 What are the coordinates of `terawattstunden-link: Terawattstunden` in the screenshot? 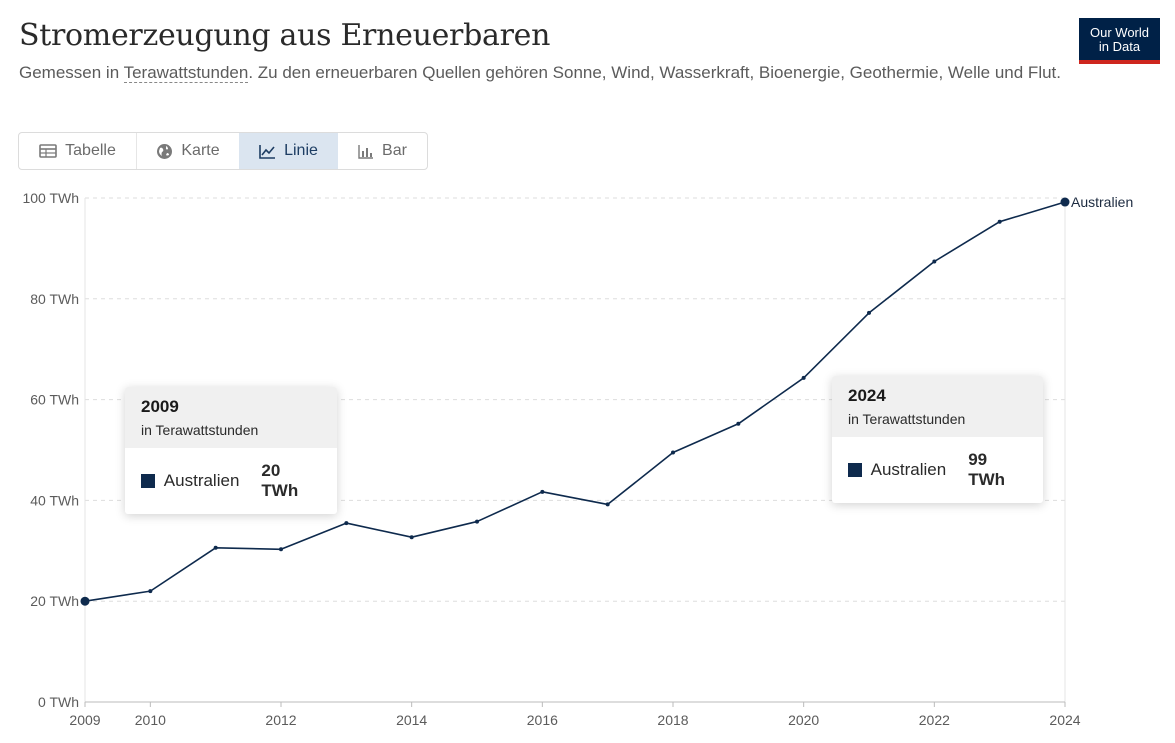 It's located at (186, 73).